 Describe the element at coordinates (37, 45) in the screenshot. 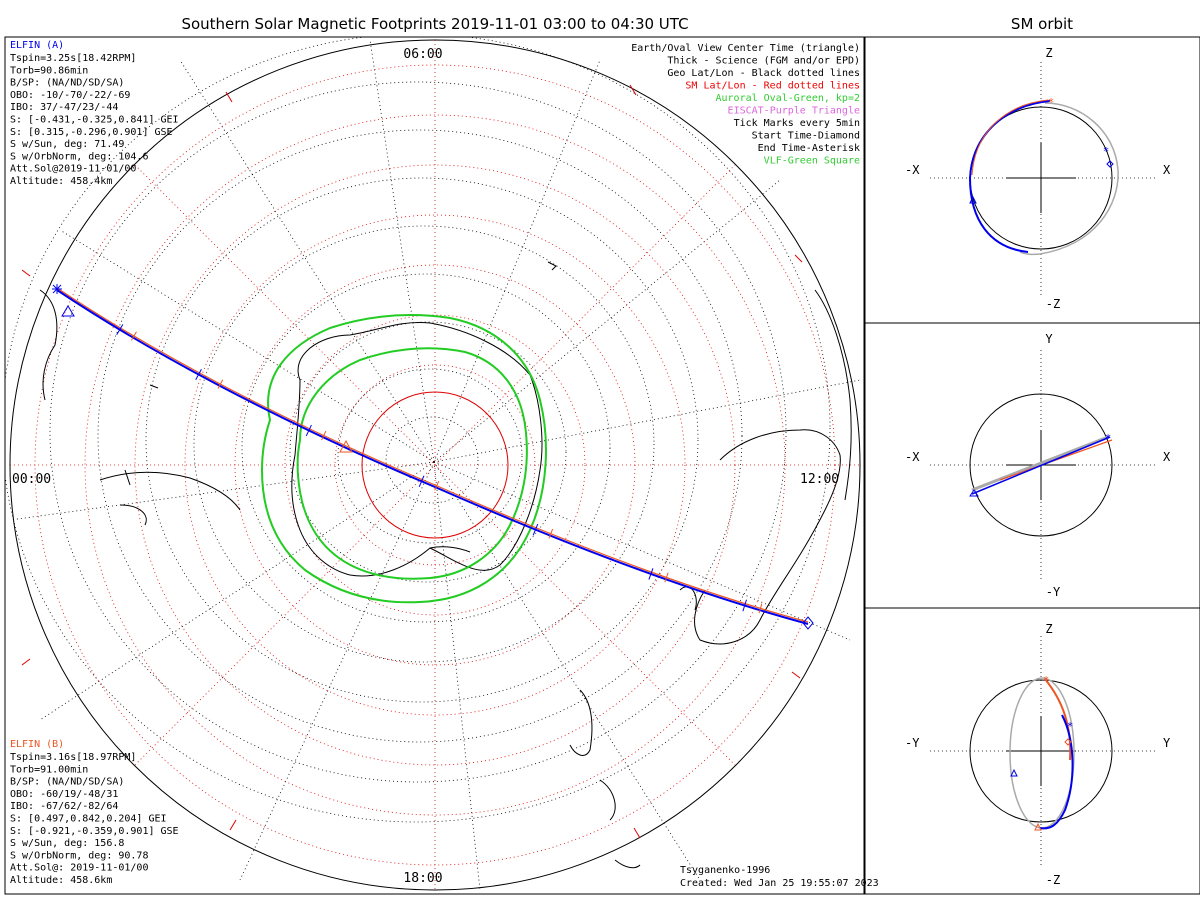

I see `probe-a-name: ELFIN (A)` at that location.